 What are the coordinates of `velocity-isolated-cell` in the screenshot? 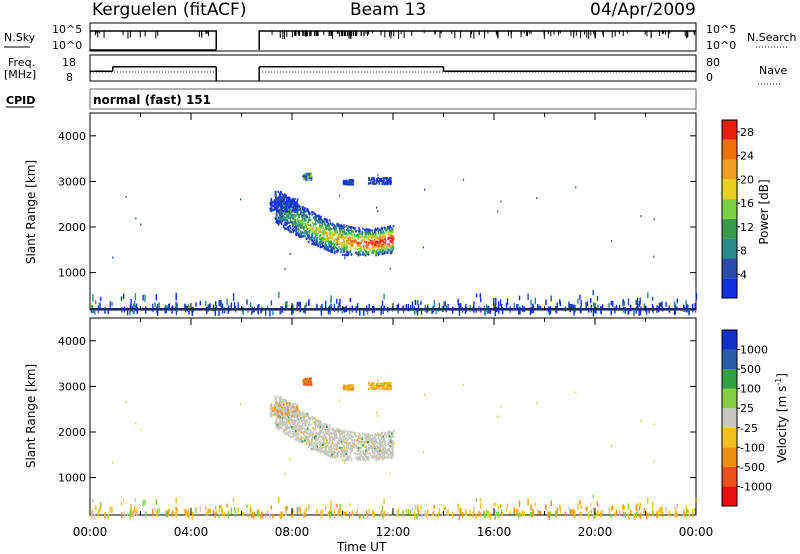 It's located at (241, 404).